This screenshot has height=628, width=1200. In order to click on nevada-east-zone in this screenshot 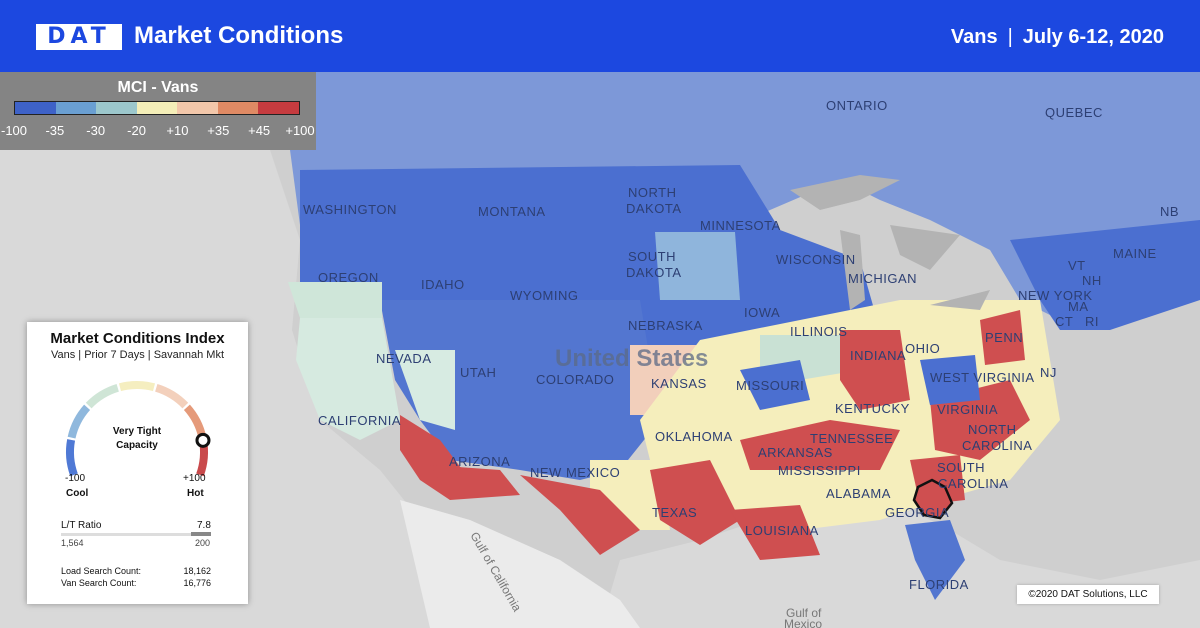, I will do `click(425, 390)`.